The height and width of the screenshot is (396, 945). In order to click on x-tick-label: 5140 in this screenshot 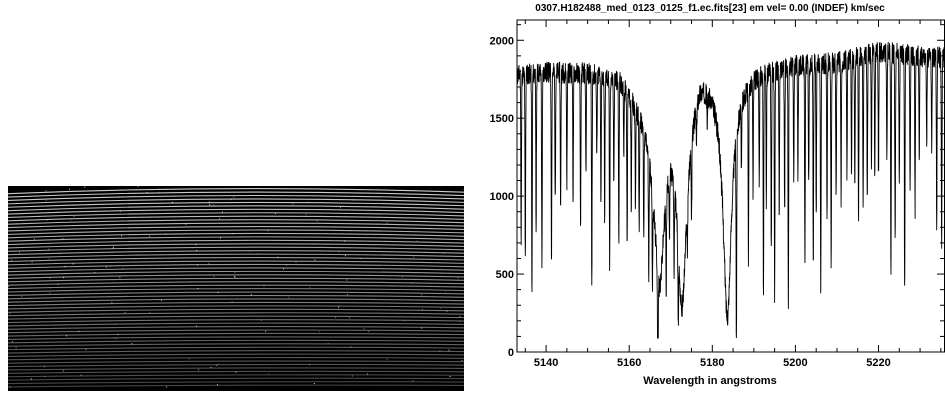, I will do `click(546, 363)`.